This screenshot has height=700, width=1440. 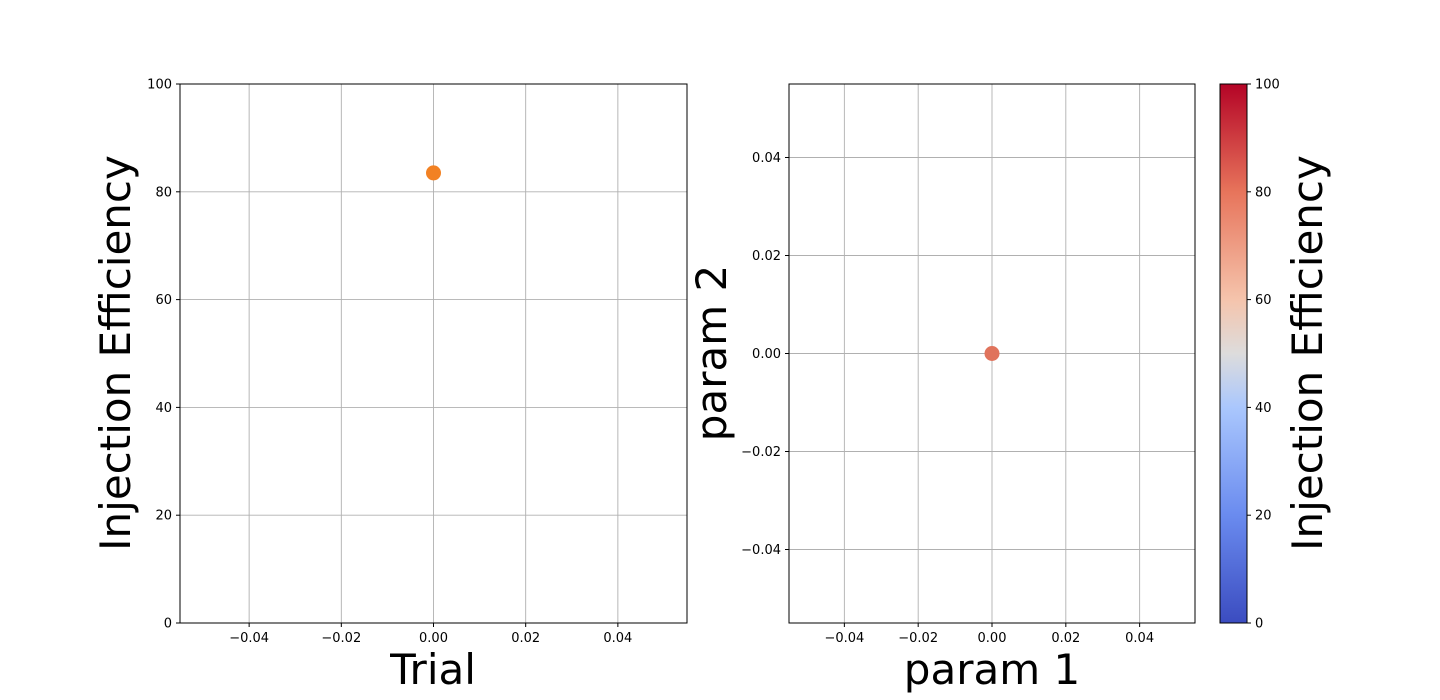 What do you see at coordinates (761, 550) in the screenshot?
I see `y-tick-label: −0.04` at bounding box center [761, 550].